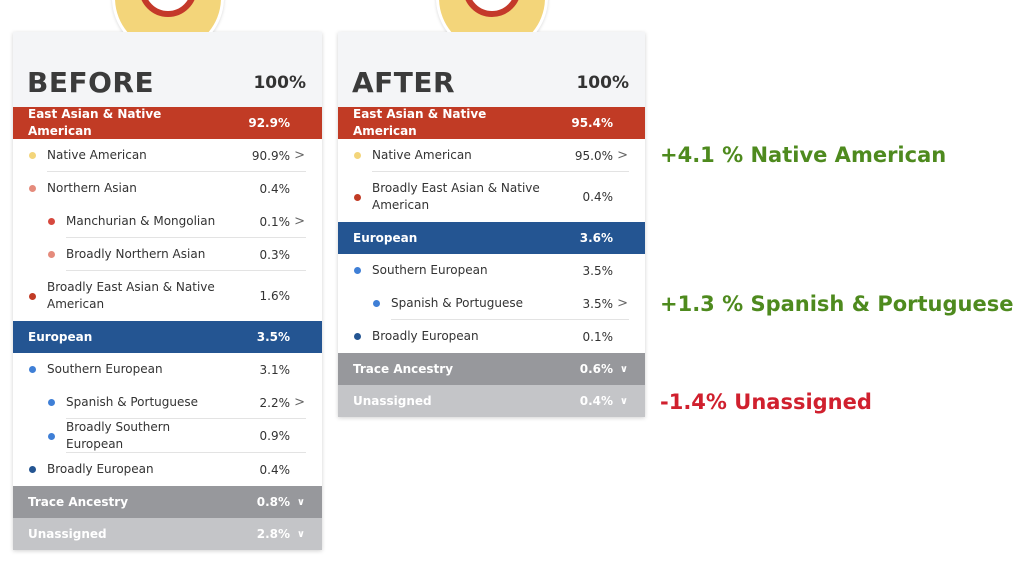  Describe the element at coordinates (457, 303) in the screenshot. I see `row-label: Spanish & Portuguese` at that location.